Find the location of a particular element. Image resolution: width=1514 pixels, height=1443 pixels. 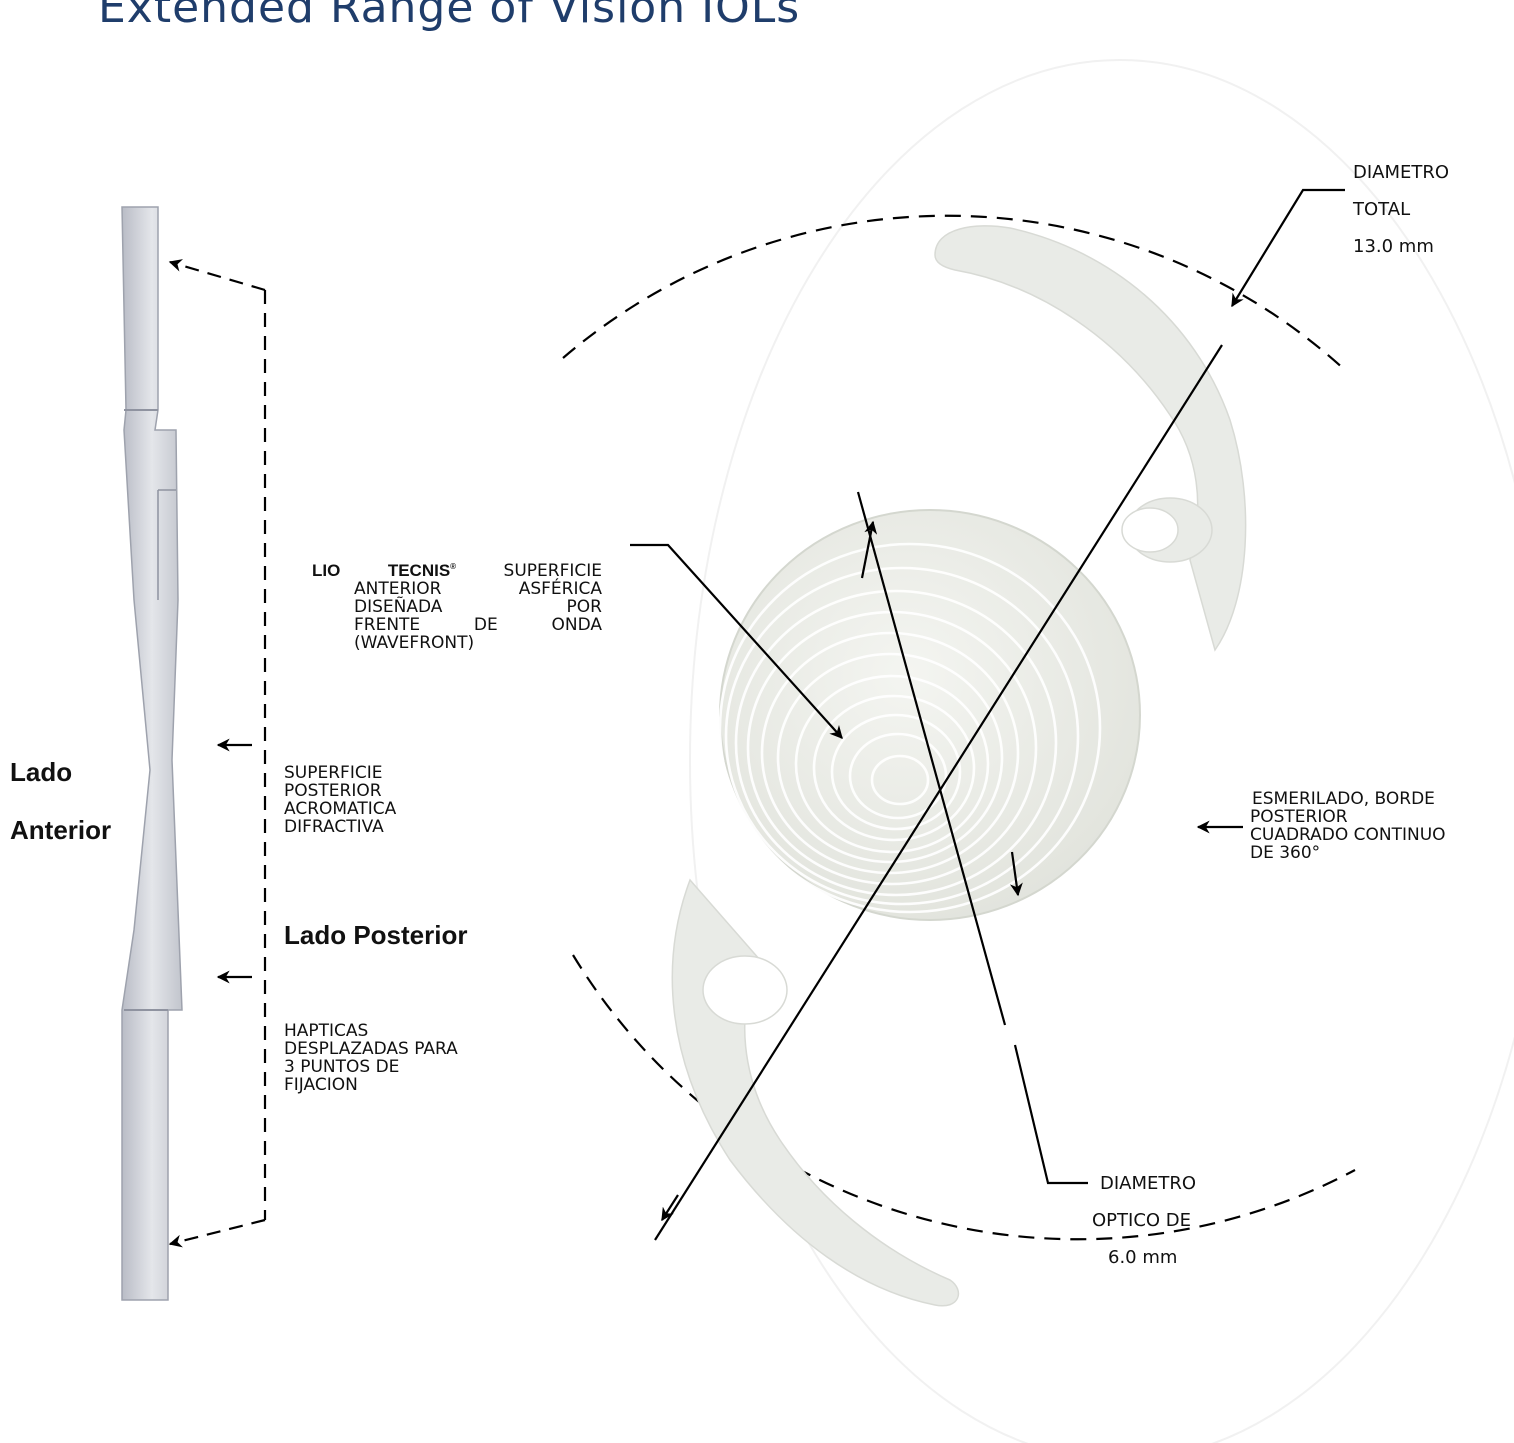

posterior-surface-line4: DIFRACTIVA is located at coordinates (334, 827).